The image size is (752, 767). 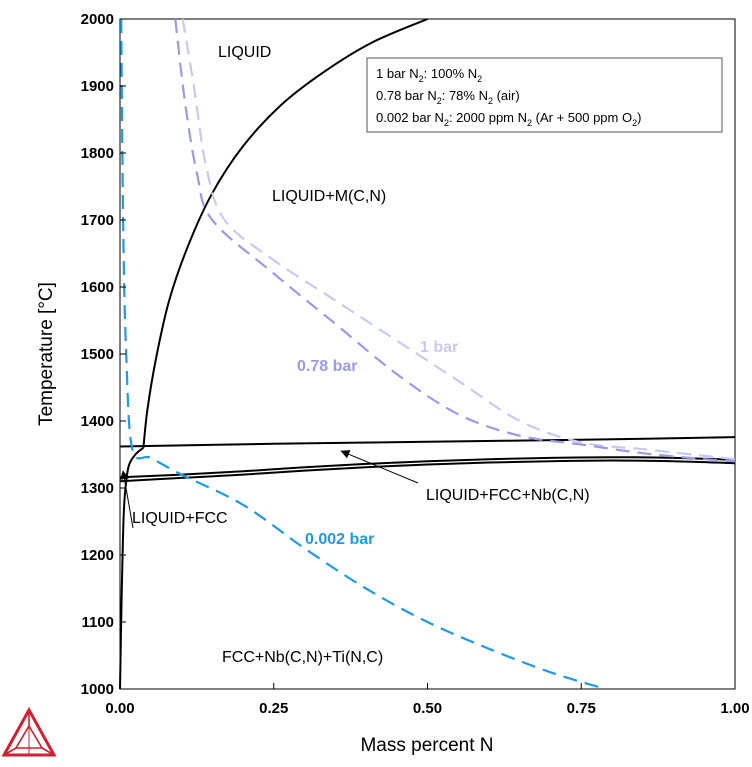 What do you see at coordinates (127, 499) in the screenshot?
I see `annotation-arrow-liquid-fcc` at bounding box center [127, 499].